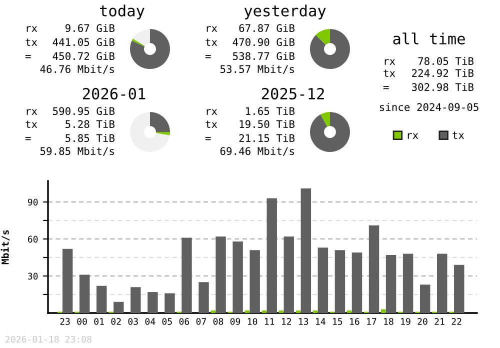 The height and width of the screenshot is (348, 500). What do you see at coordinates (355, 321) in the screenshot?
I see `x-tick-label: 16` at bounding box center [355, 321].